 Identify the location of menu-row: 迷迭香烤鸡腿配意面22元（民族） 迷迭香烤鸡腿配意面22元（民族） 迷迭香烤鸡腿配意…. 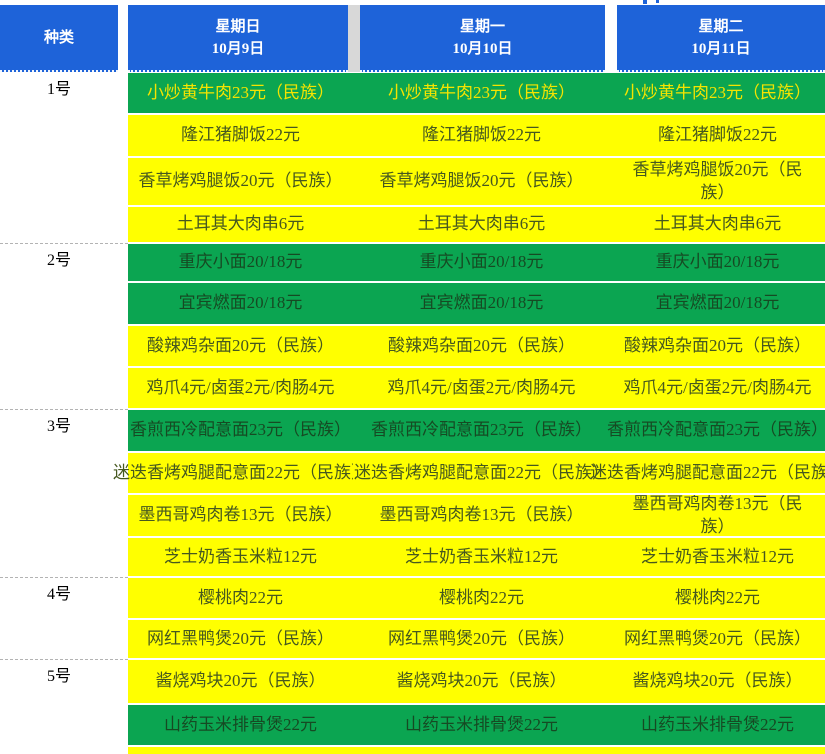
(469, 474).